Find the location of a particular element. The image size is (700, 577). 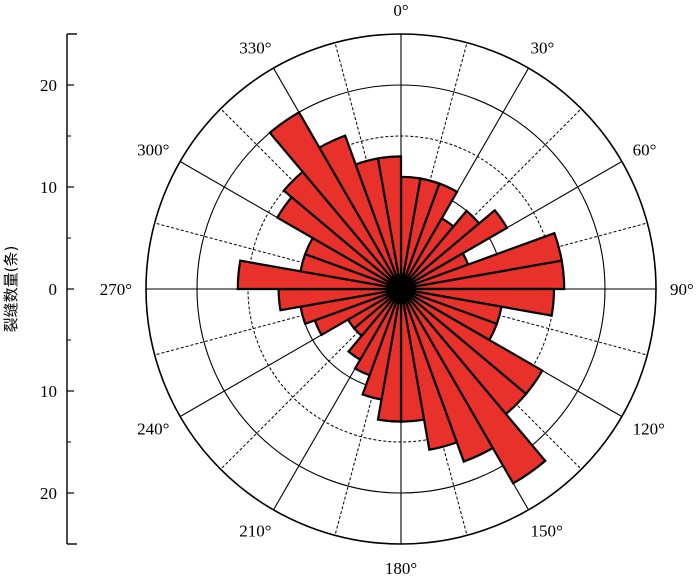

angle-label-30: 30° is located at coordinates (543, 47).